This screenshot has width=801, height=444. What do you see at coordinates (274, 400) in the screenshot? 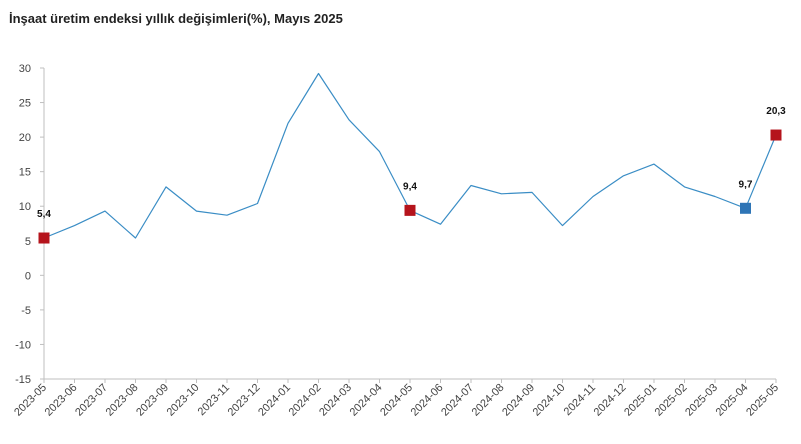
I see `x-tick-label: 2024-01` at bounding box center [274, 400].